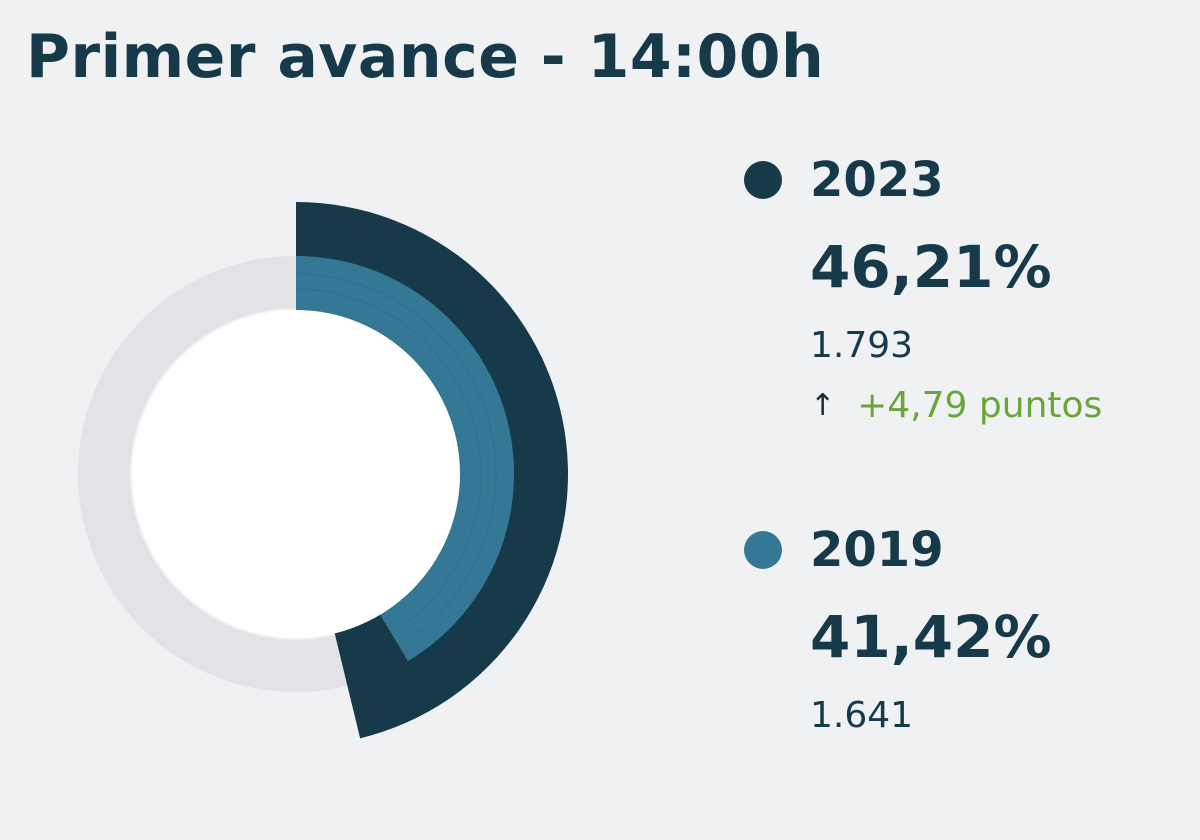 The width and height of the screenshot is (1200, 840). I want to click on legend-2023-header: 2023, so click(923, 180).